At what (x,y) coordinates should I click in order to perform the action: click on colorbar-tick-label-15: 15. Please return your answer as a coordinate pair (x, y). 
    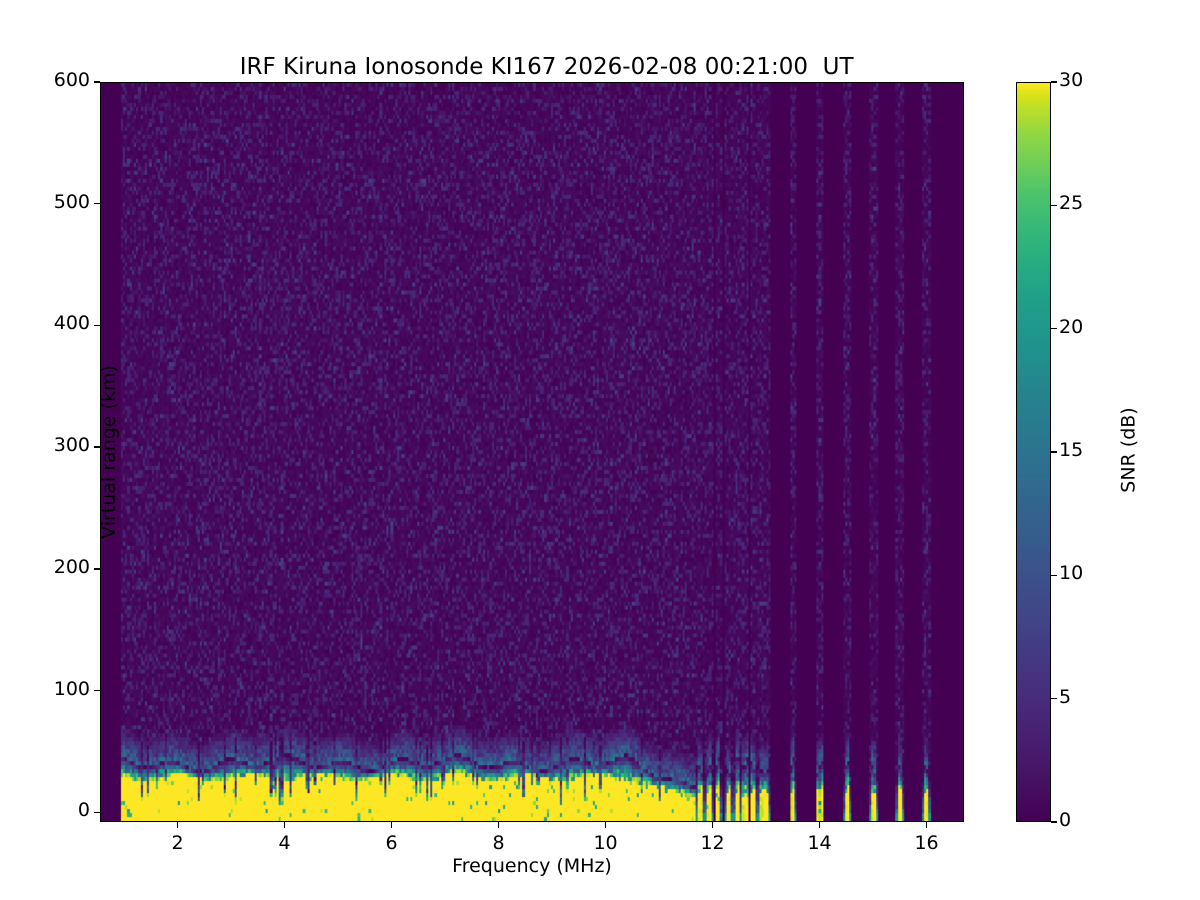
    Looking at the image, I should click on (1071, 450).